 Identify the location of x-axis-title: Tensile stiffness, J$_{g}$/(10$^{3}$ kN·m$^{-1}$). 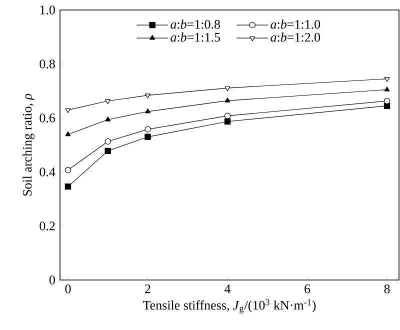
(229, 306).